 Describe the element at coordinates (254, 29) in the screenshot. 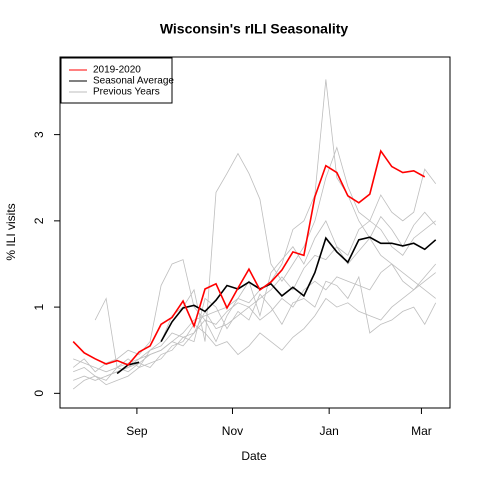

I see `chart-title: Wisconsin's rILI Seasonality` at that location.